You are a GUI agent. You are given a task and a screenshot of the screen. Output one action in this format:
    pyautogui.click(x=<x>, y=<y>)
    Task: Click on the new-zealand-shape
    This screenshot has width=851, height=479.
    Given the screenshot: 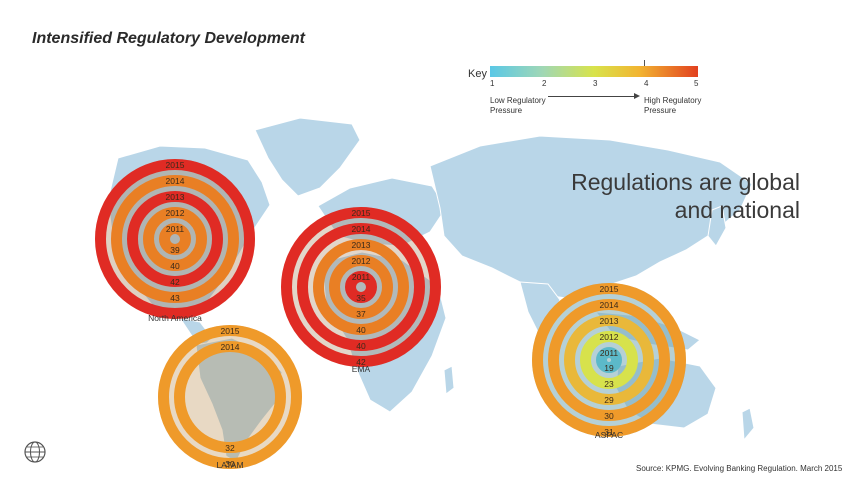 What is the action you would take?
    pyautogui.click(x=748, y=424)
    